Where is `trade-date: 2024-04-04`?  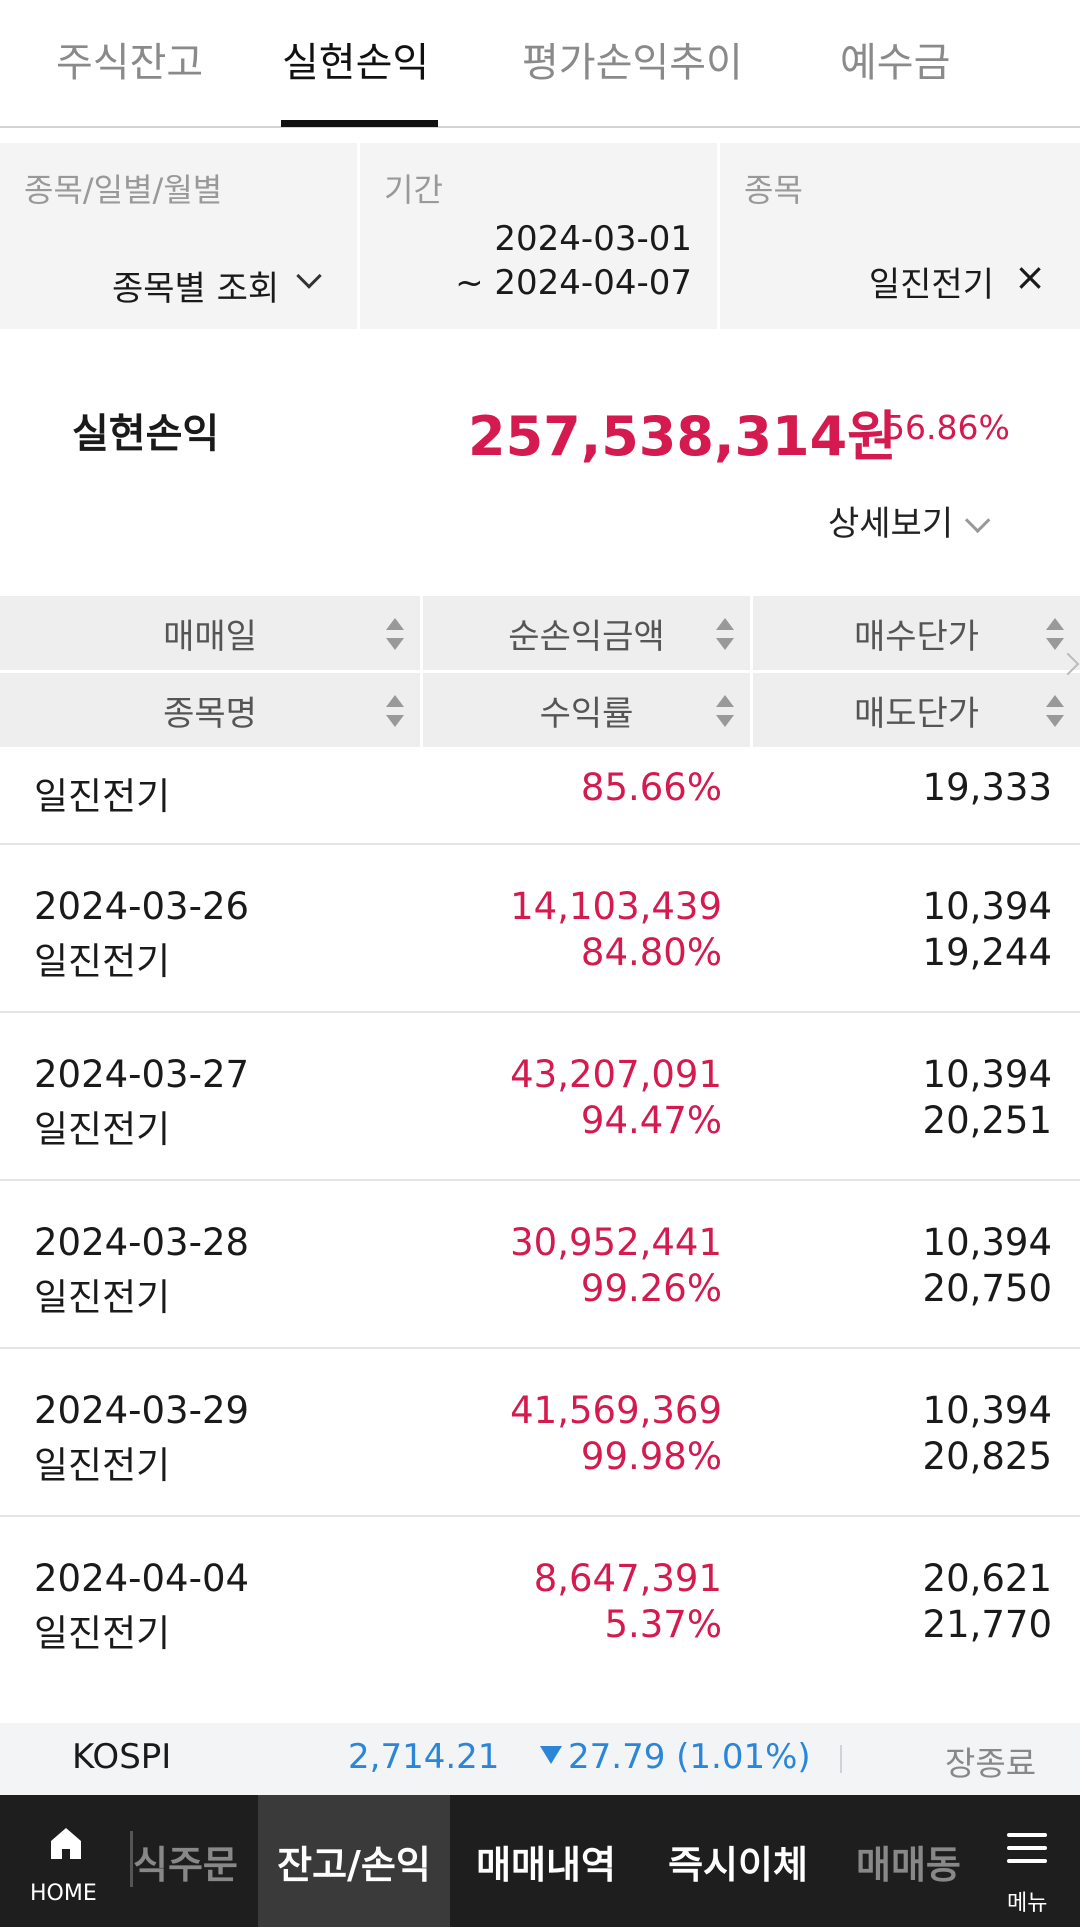
trade-date: 2024-04-04 is located at coordinates (142, 1578).